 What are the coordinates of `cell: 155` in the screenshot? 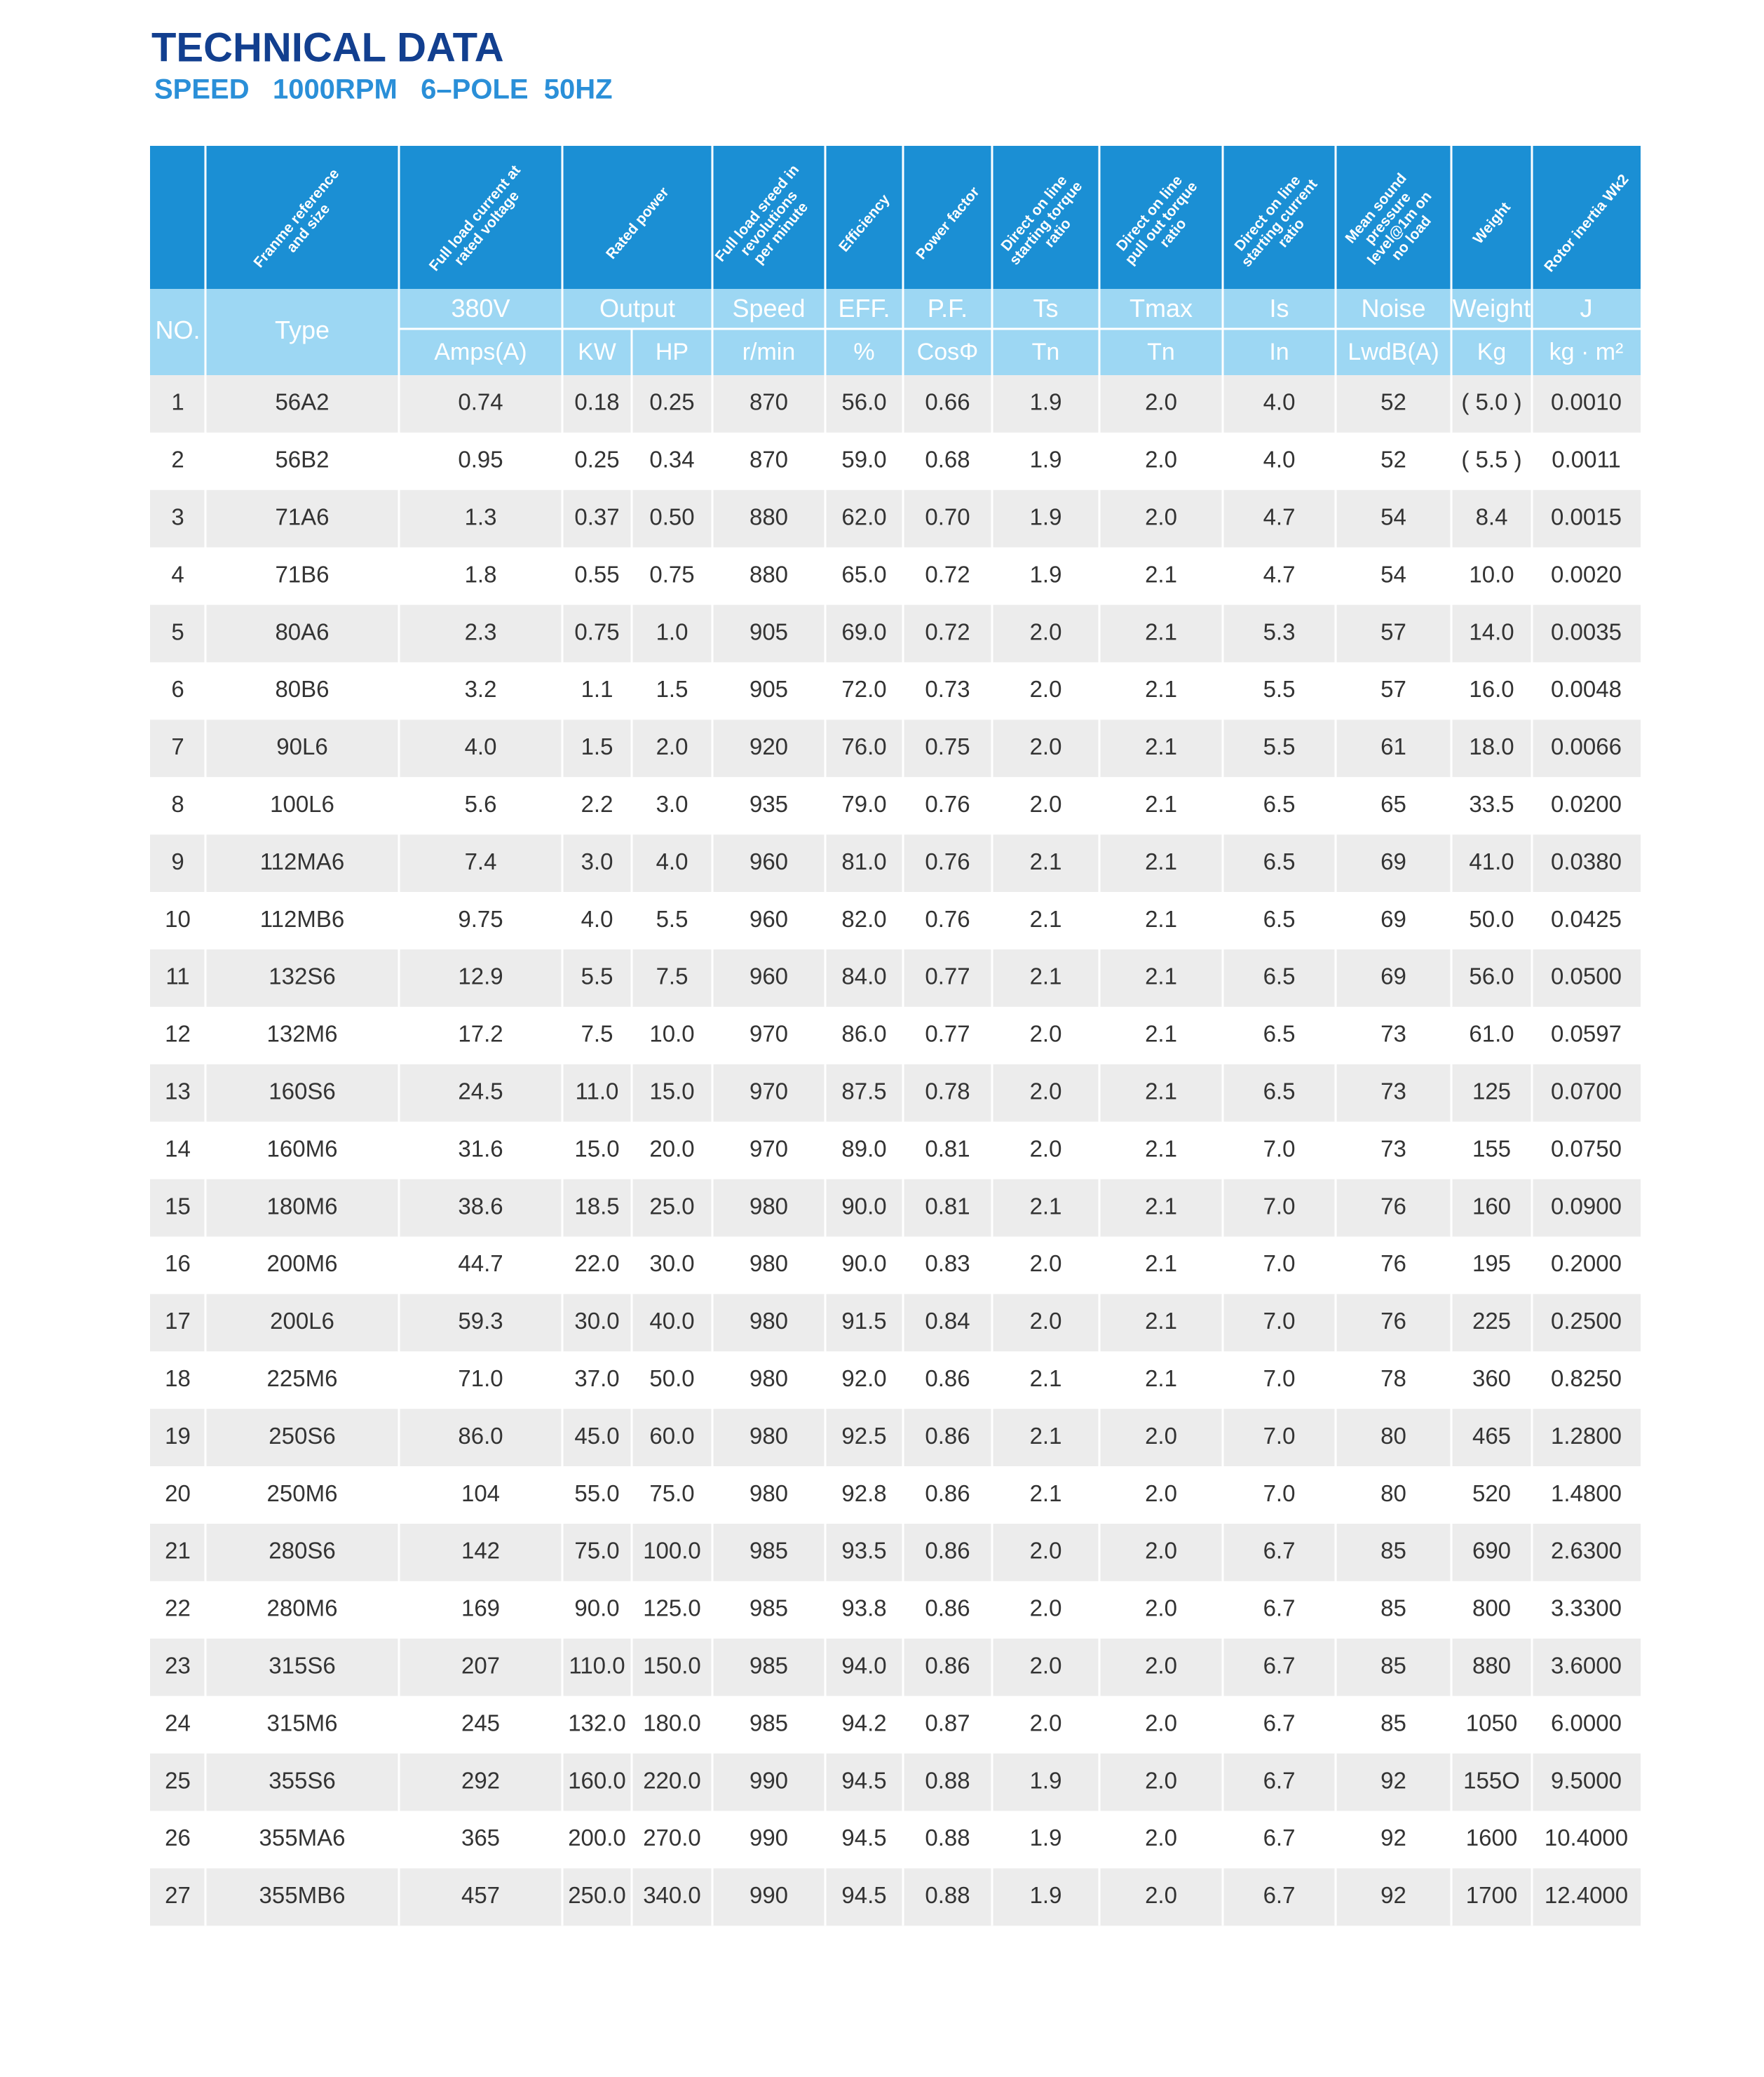 It's located at (1491, 1148).